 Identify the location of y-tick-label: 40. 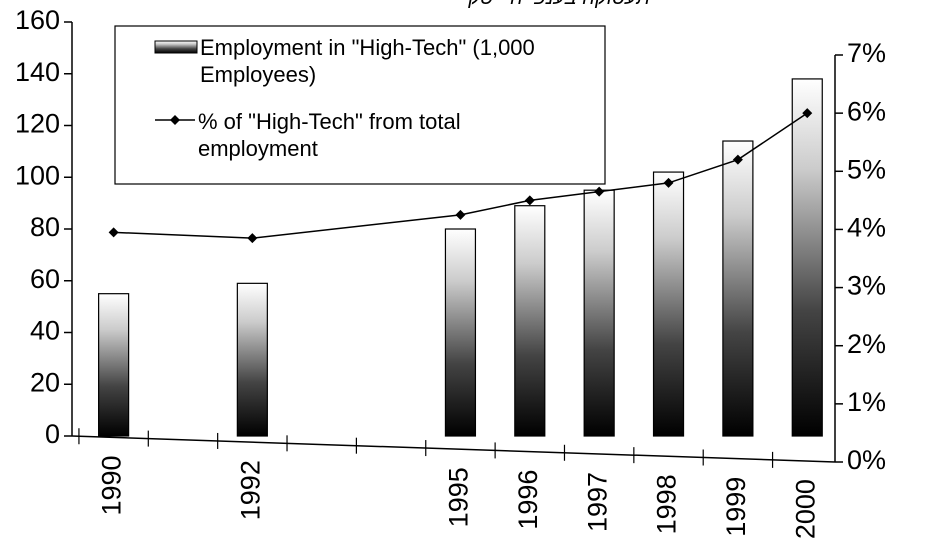
(45, 331).